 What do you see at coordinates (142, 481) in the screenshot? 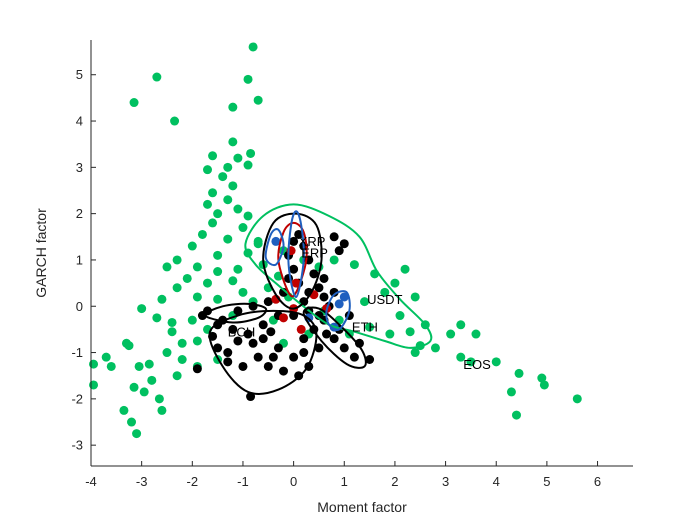
I see `x-tick-label-1: -3` at bounding box center [142, 481].